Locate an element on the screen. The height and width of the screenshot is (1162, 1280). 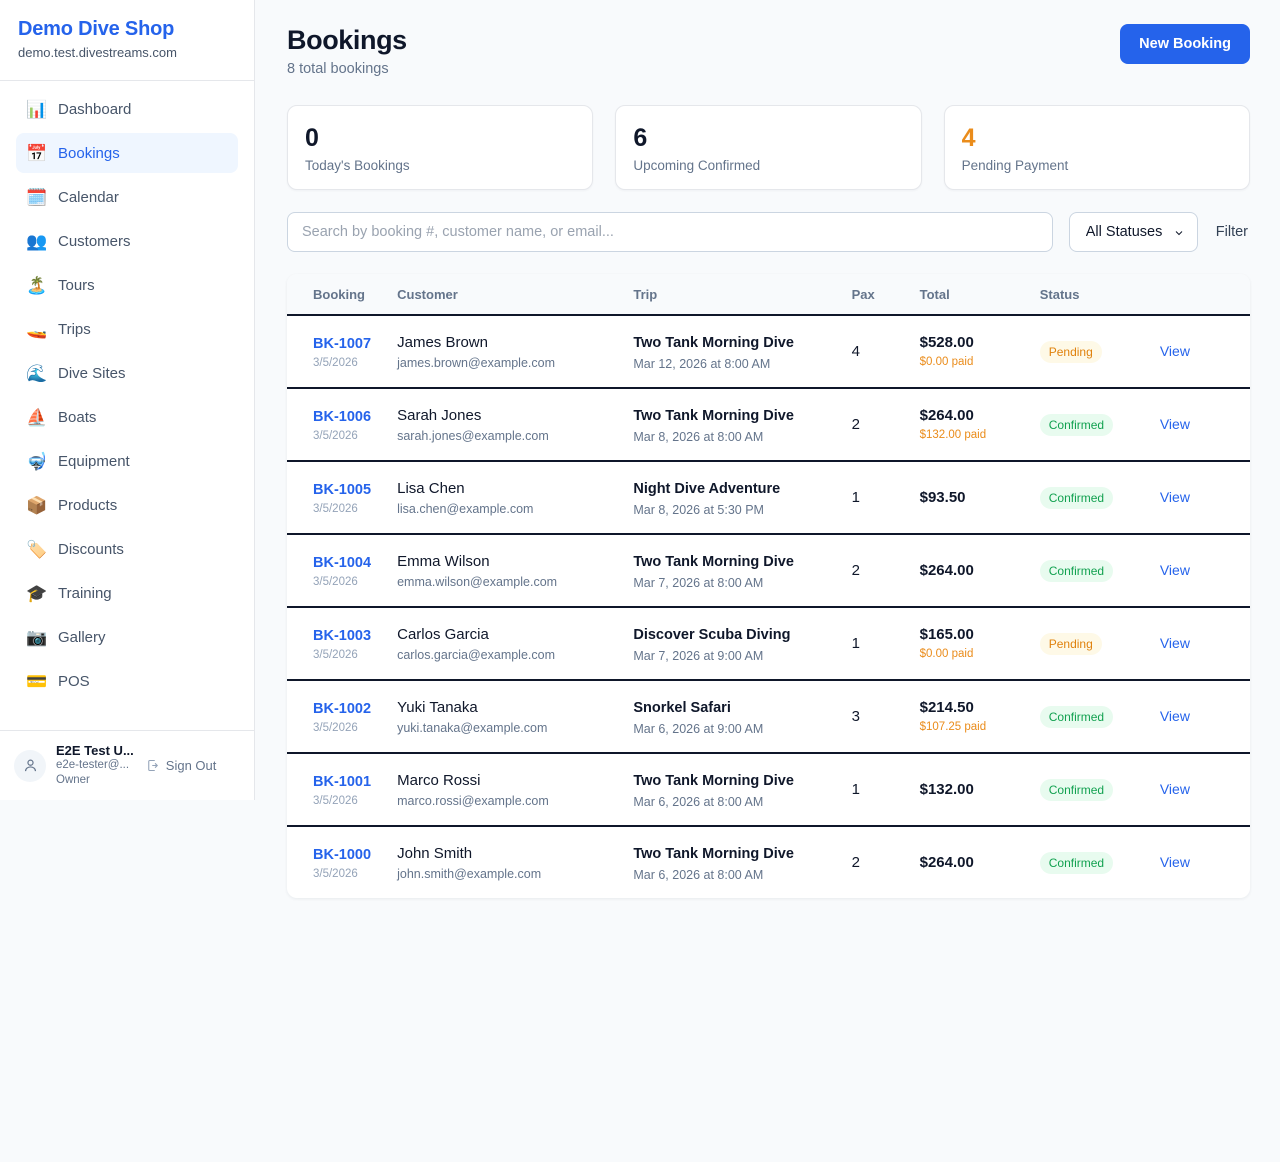
sidebar-item-dive-sites: 🌊 Dive Sites is located at coordinates (127, 373).